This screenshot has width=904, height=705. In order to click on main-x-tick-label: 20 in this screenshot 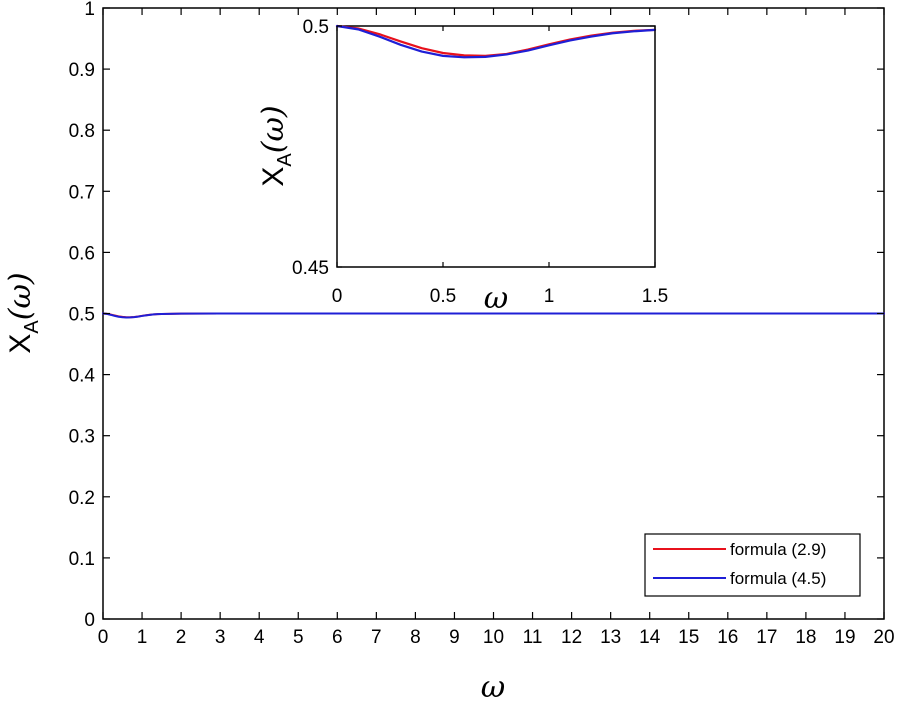, I will do `click(883, 637)`.